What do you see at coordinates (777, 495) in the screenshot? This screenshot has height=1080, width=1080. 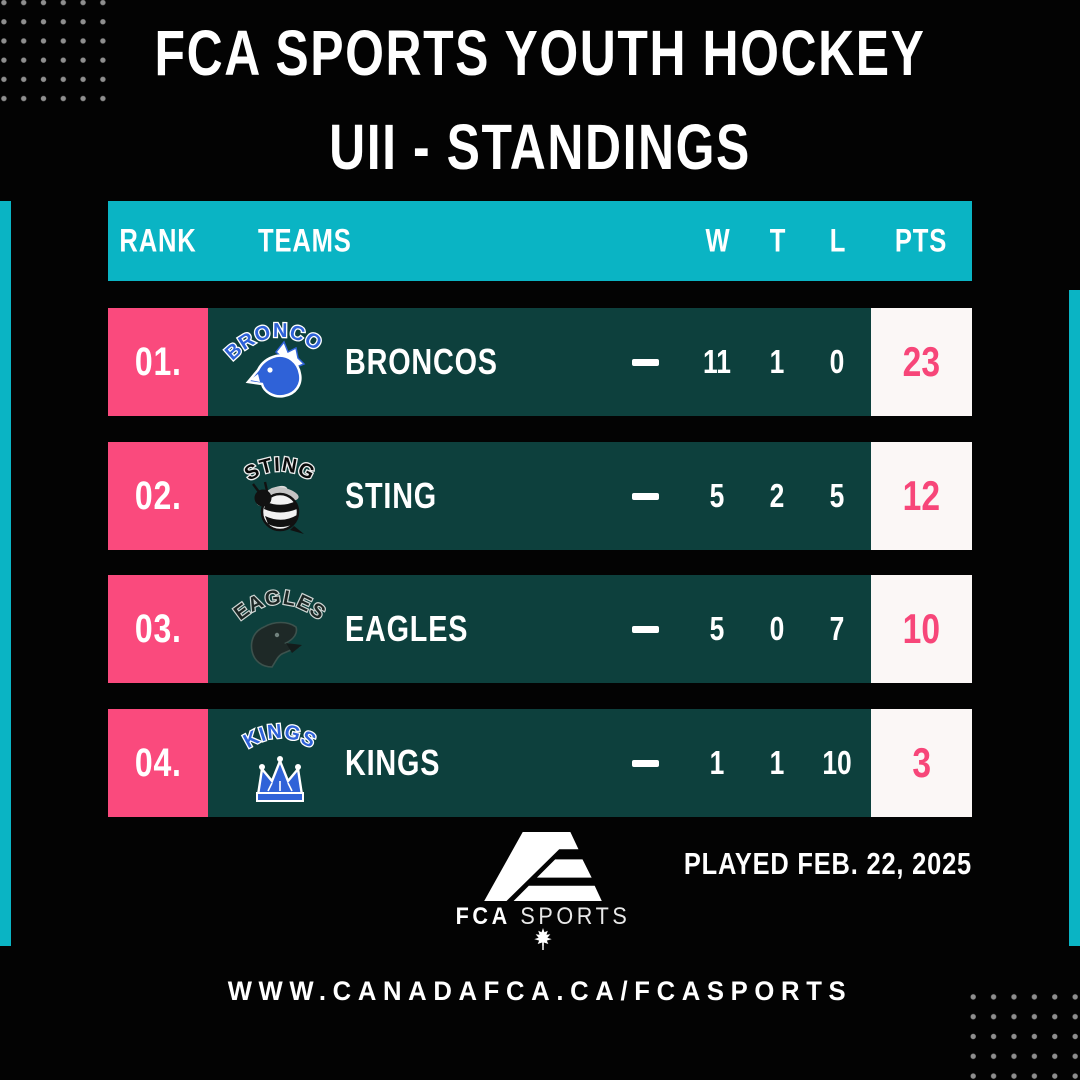 I see `ties-value: 2` at bounding box center [777, 495].